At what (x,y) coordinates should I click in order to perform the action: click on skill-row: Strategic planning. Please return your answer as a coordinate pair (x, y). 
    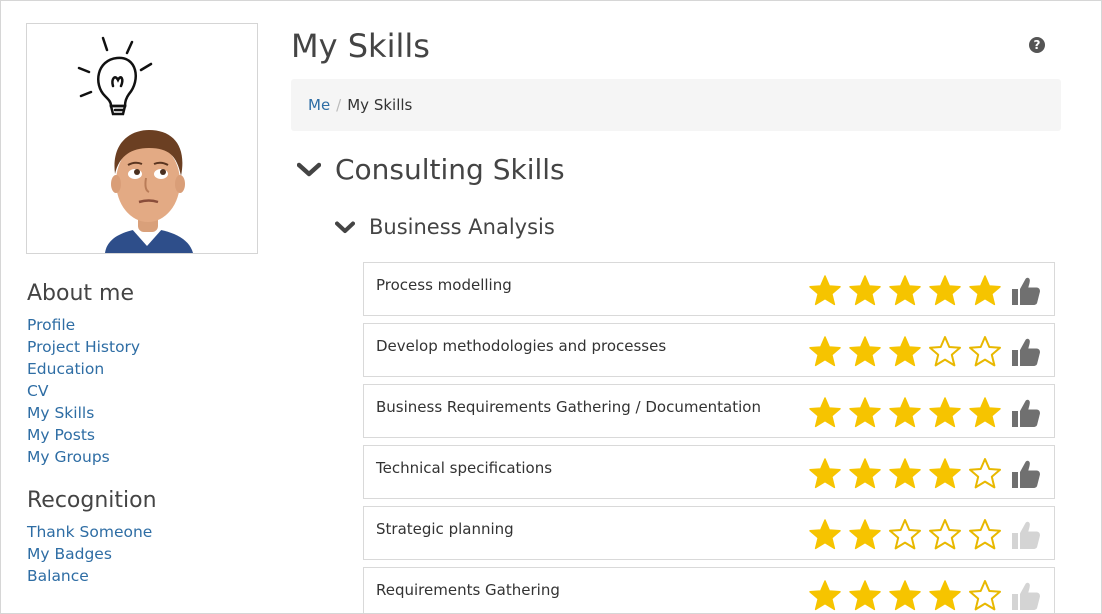
    Looking at the image, I should click on (709, 533).